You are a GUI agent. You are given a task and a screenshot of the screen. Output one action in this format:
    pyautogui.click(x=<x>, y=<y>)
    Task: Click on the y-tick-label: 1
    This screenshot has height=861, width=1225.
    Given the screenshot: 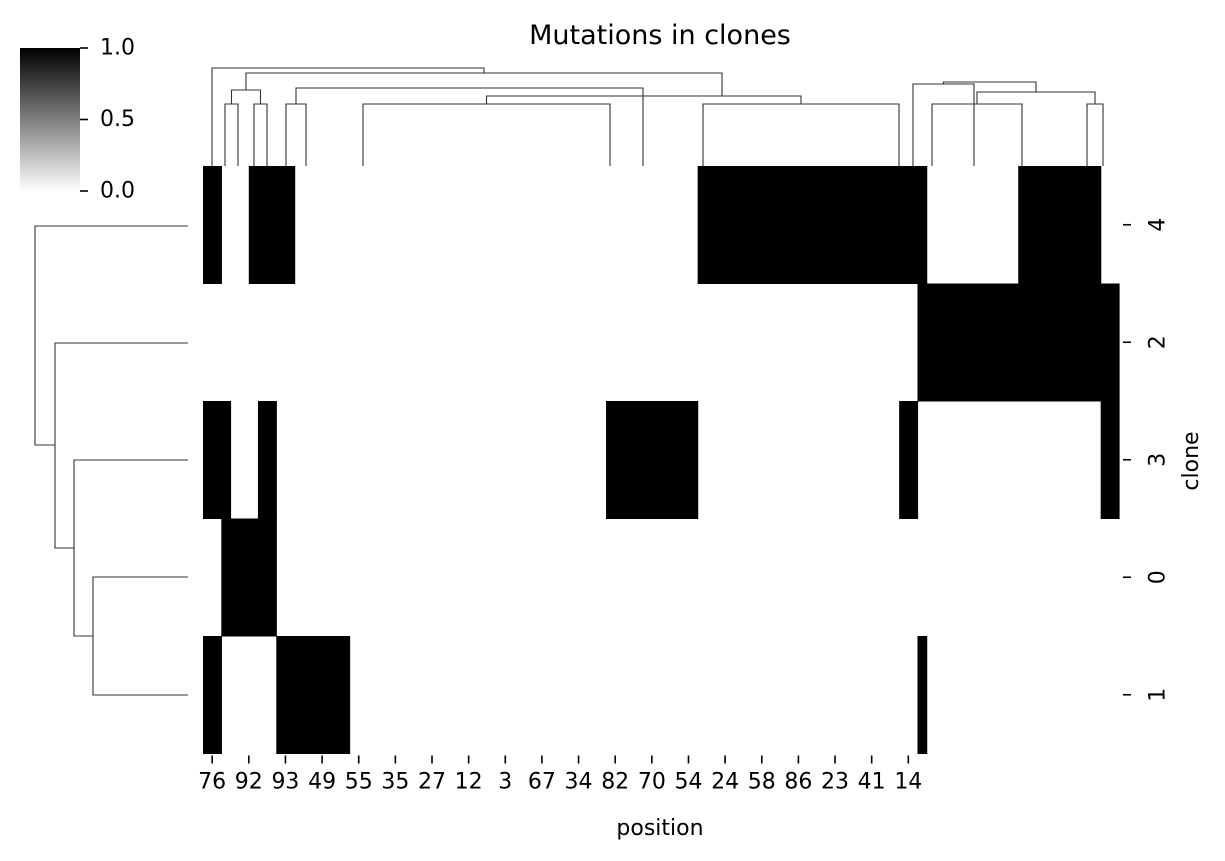 What is the action you would take?
    pyautogui.click(x=1158, y=695)
    